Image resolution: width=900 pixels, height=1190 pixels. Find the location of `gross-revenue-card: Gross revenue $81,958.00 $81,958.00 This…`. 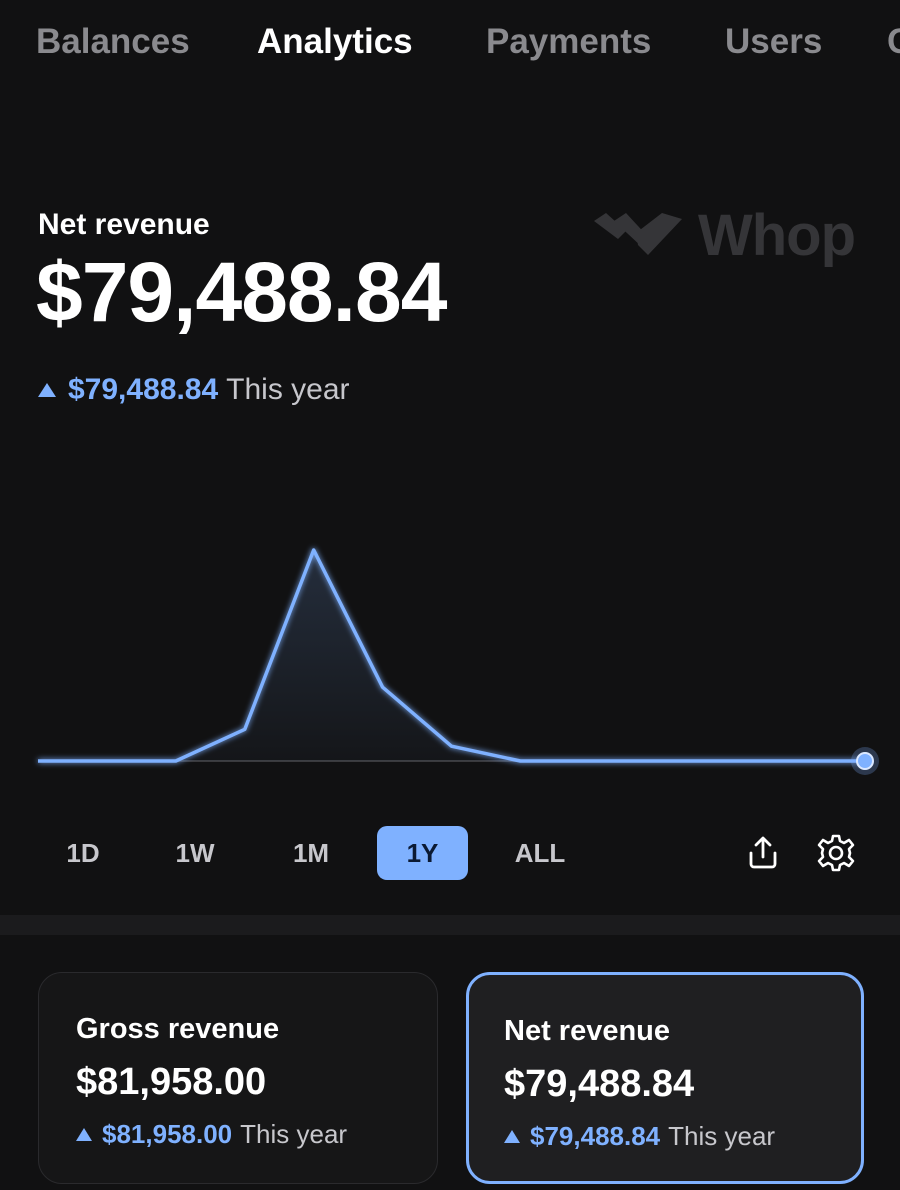

gross-revenue-card: Gross revenue $81,958.00 $81,958.00 This… is located at coordinates (238, 1078).